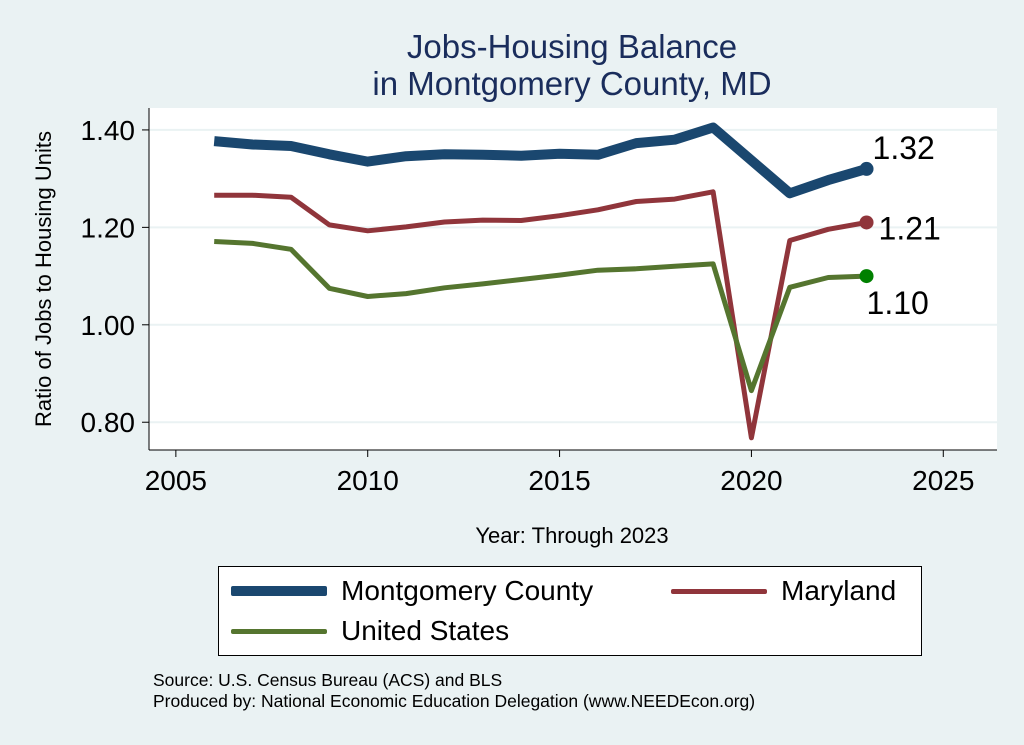 The image size is (1024, 745). Describe the element at coordinates (898, 303) in the screenshot. I see `end-value-label: 1.10` at that location.